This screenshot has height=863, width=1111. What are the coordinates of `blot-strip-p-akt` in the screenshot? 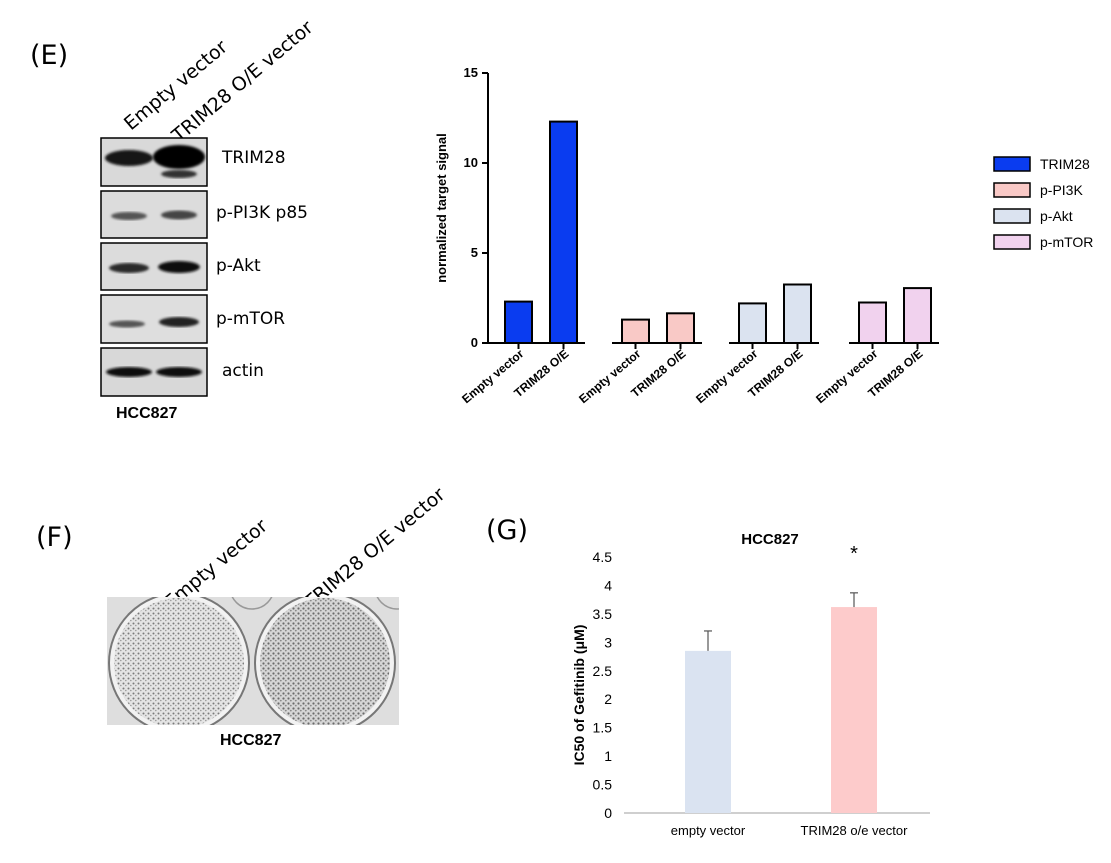 It's located at (154, 266).